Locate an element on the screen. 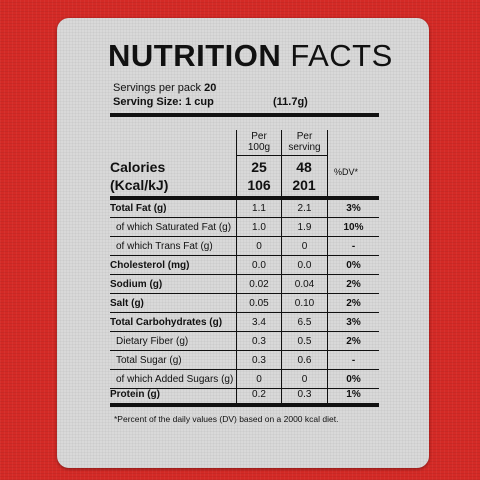 This screenshot has height=480, width=480. nutrient-name: of which Saturated Fat (g) is located at coordinates (174, 227).